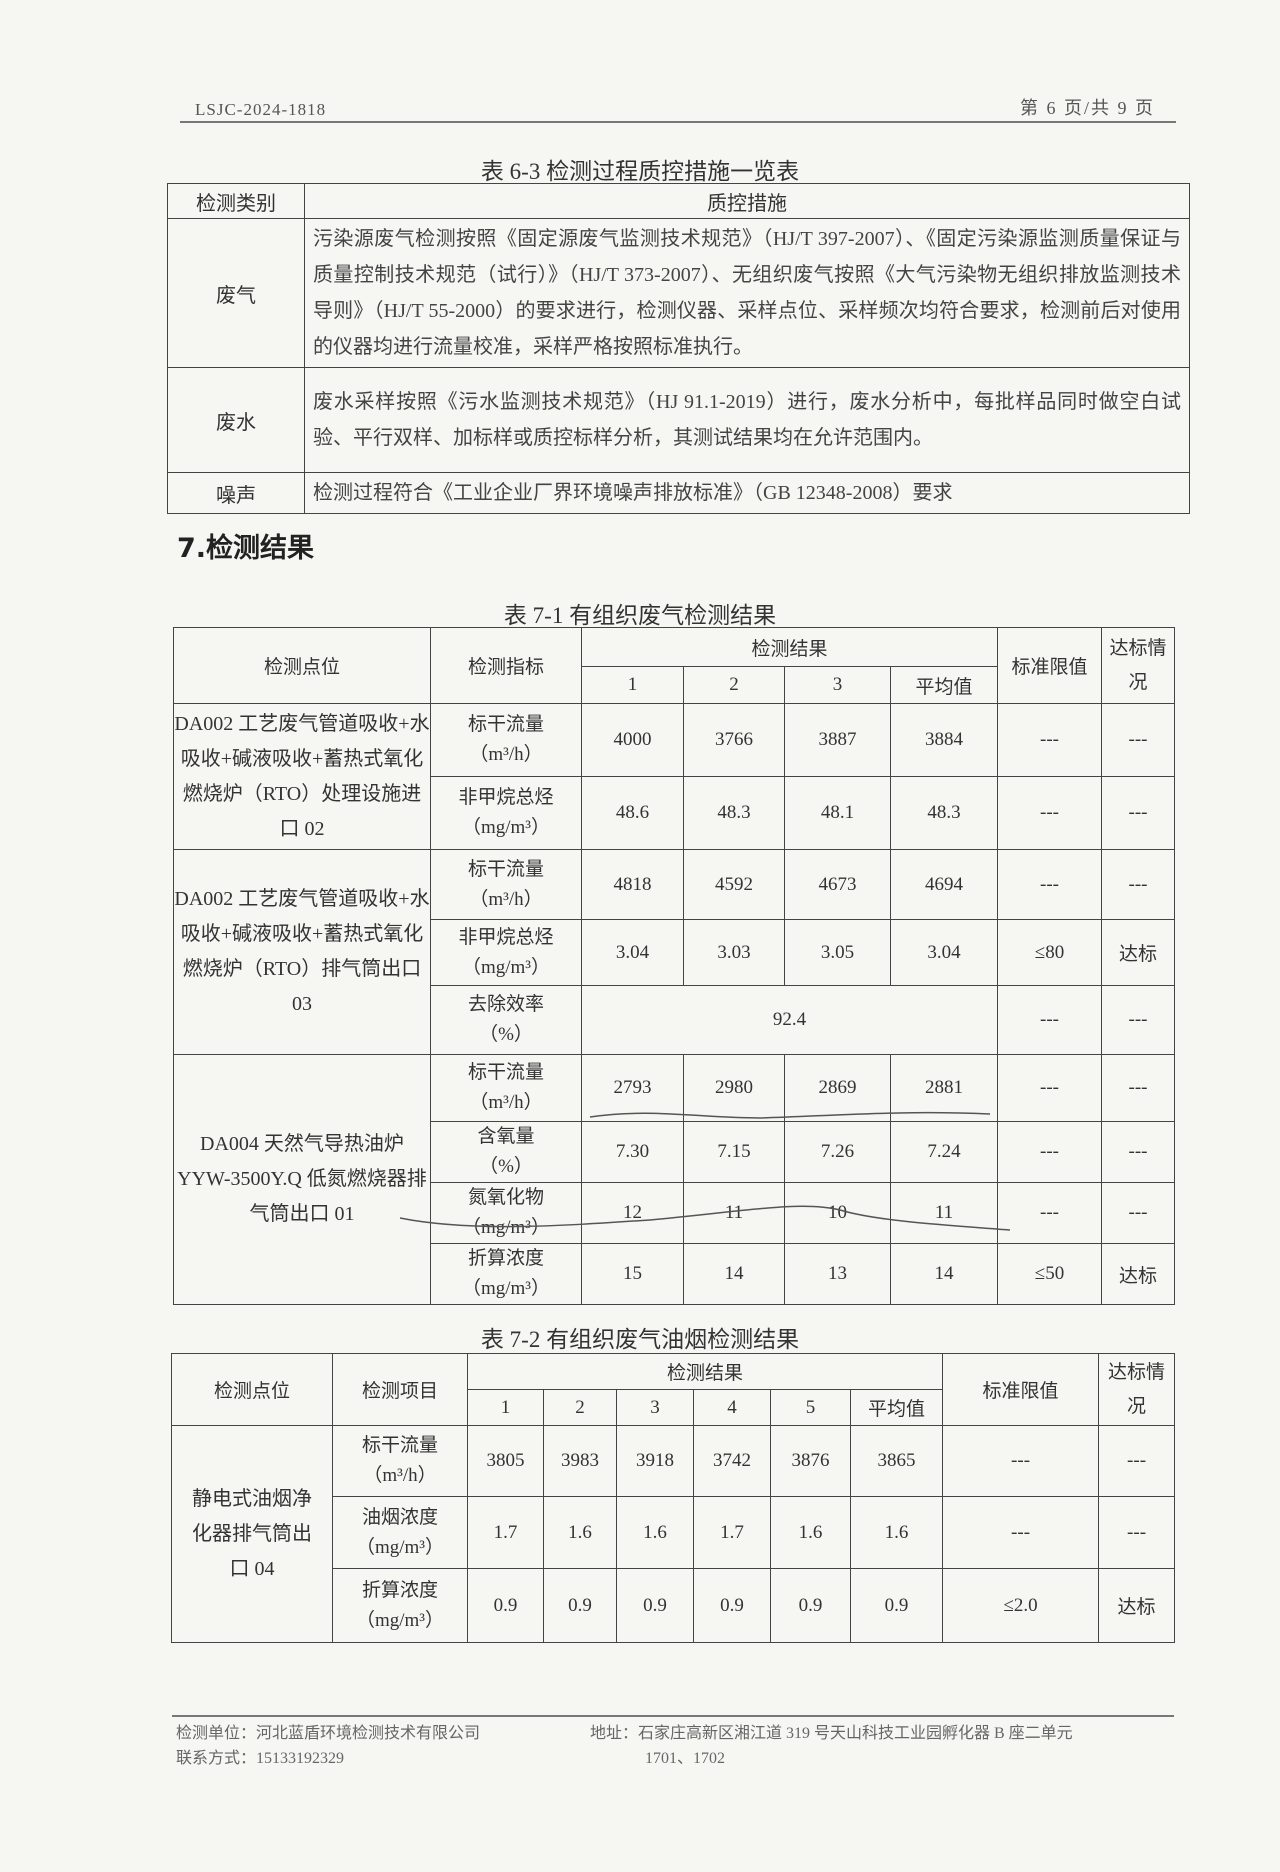 This screenshot has width=1280, height=1872. Describe the element at coordinates (506, 1020) in the screenshot. I see `indicator-cell: 去除效率 （%）` at that location.